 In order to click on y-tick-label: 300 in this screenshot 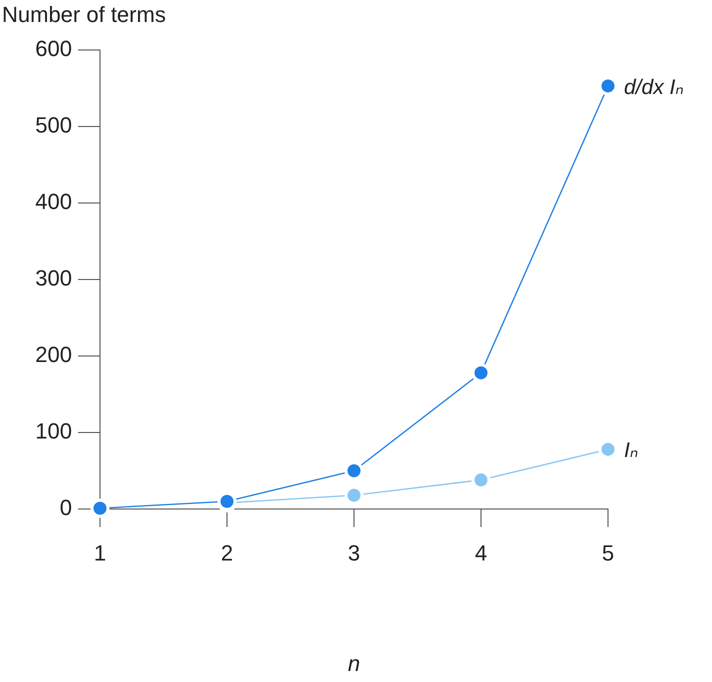, I will do `click(53, 278)`.